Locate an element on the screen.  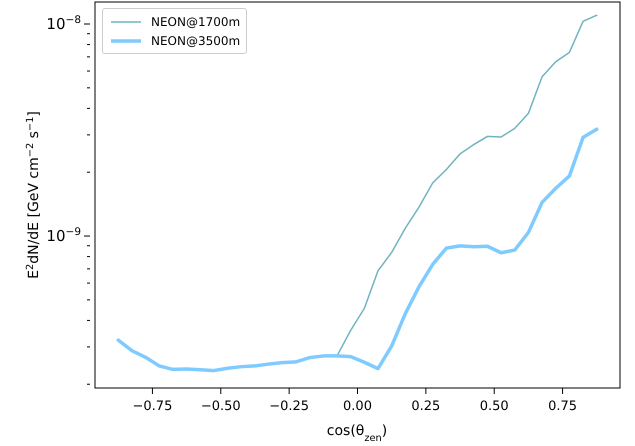
x-tick-label: −0.25 is located at coordinates (289, 406).